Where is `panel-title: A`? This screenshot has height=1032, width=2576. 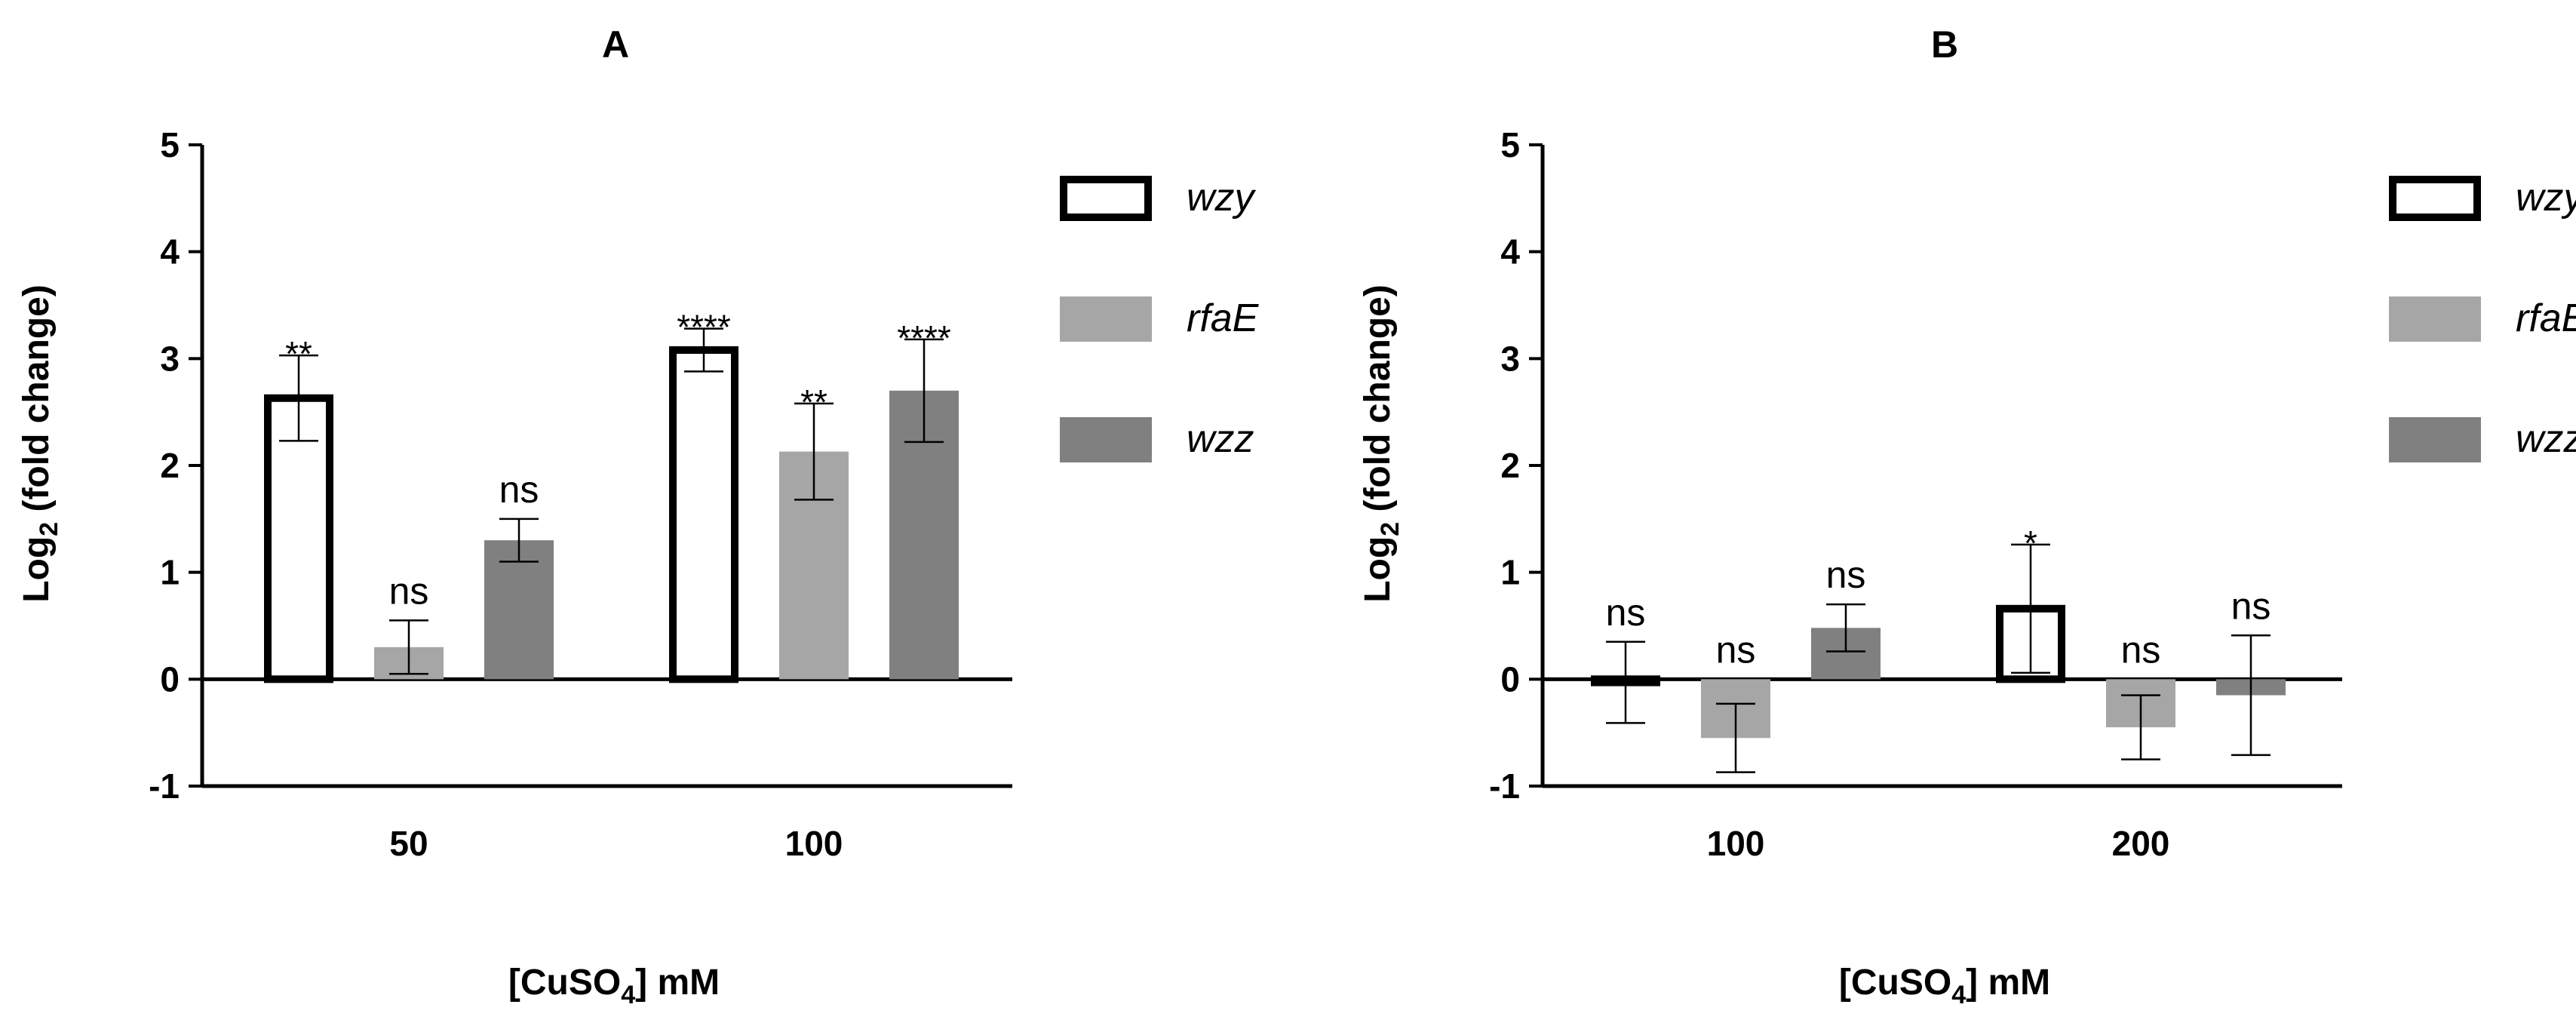 panel-title: A is located at coordinates (615, 44).